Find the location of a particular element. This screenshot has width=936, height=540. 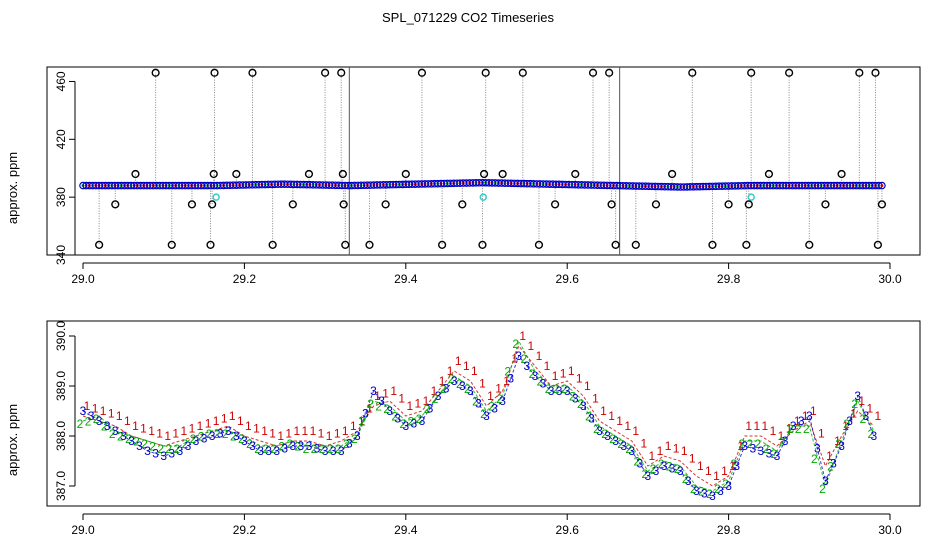

y-tick-label: 460 is located at coordinates (61, 81).